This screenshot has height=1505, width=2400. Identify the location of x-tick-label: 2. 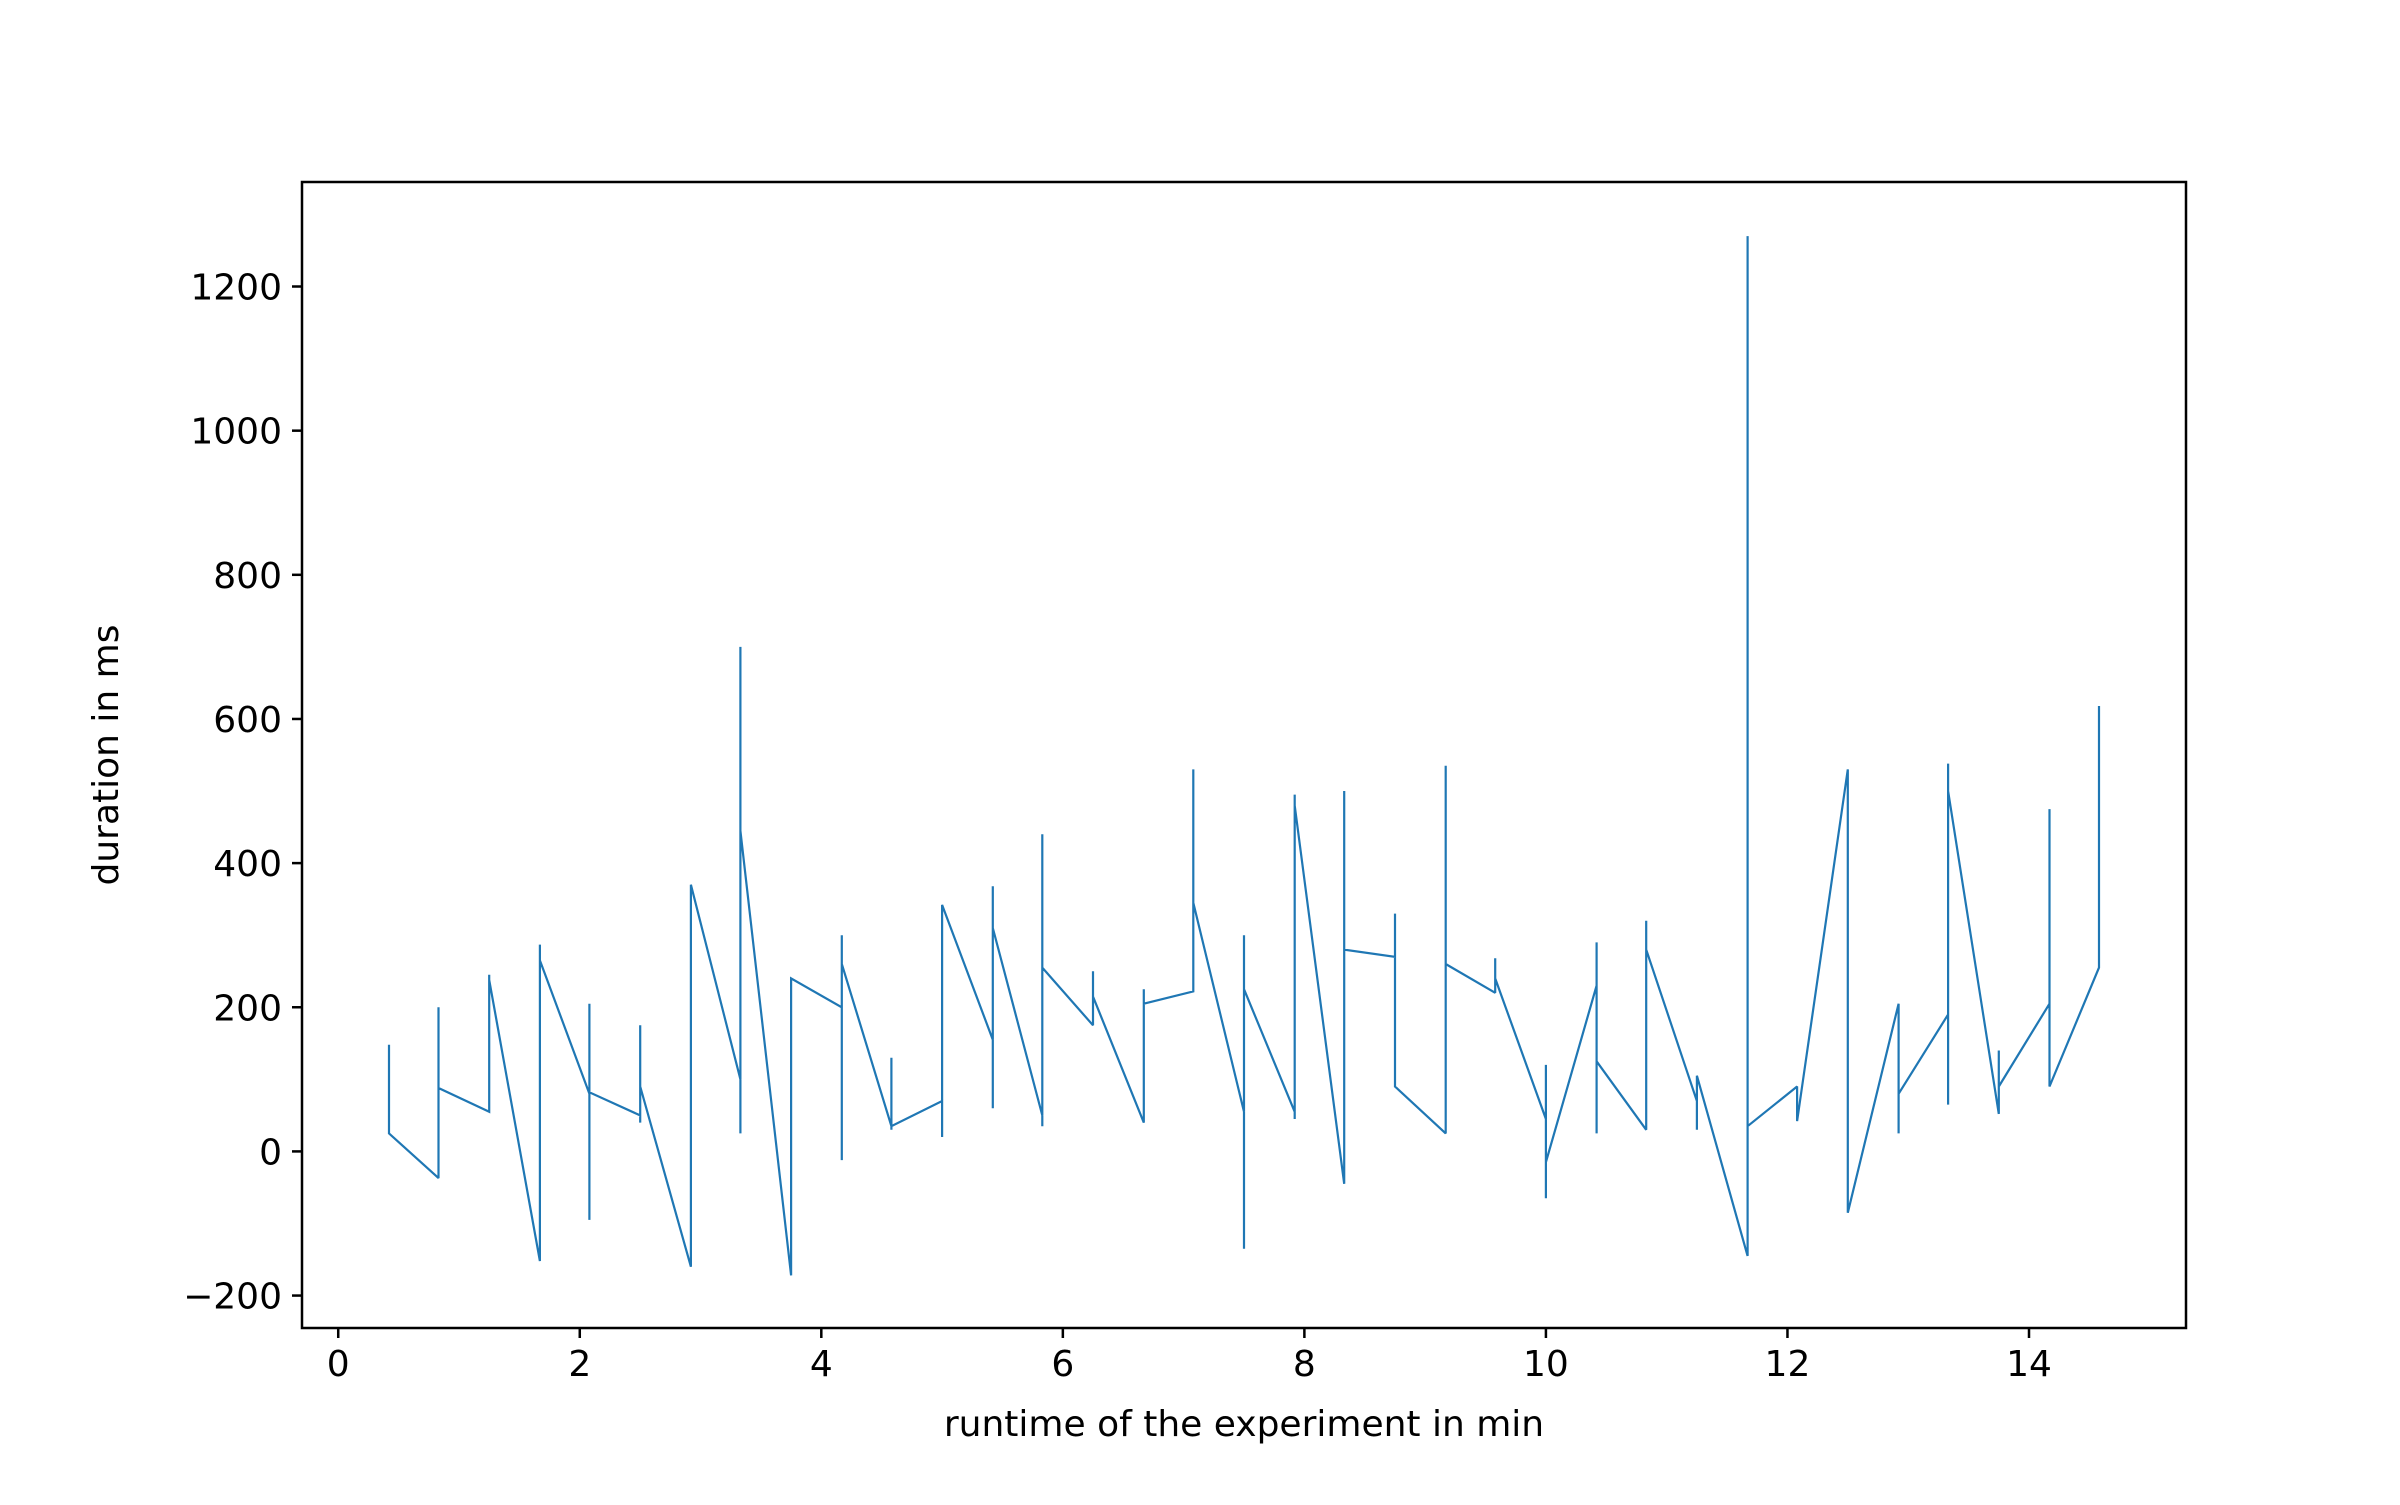
(579, 1364).